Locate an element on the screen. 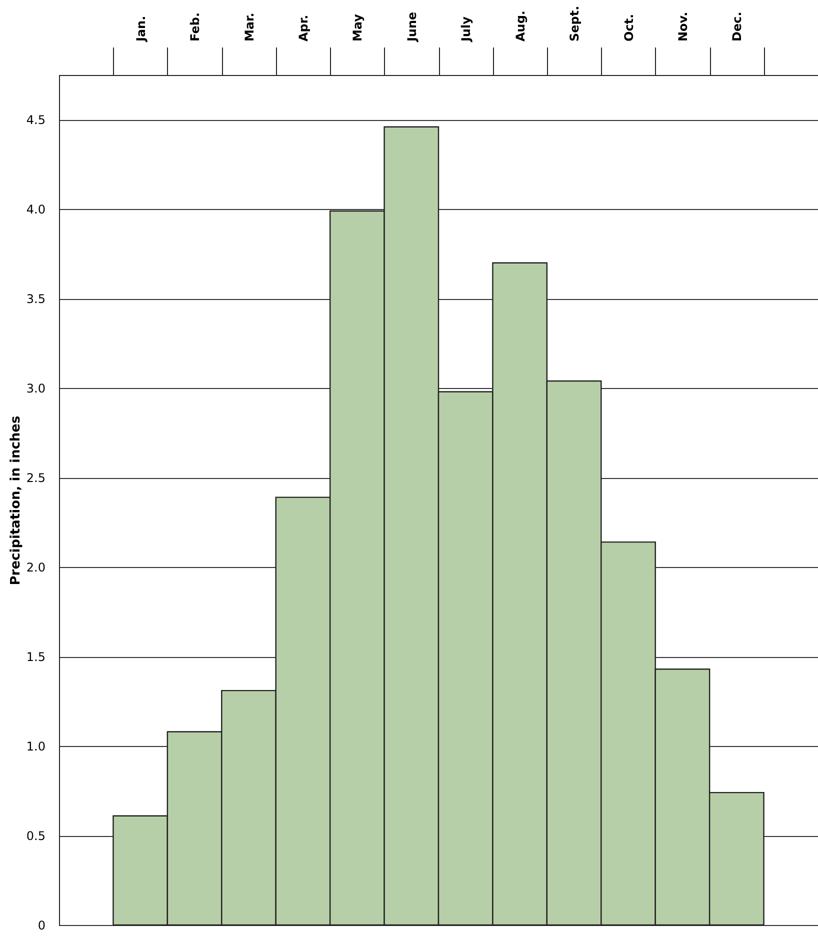 This screenshot has height=936, width=818. y-axis-title: Precipitation, in inches is located at coordinates (16, 501).